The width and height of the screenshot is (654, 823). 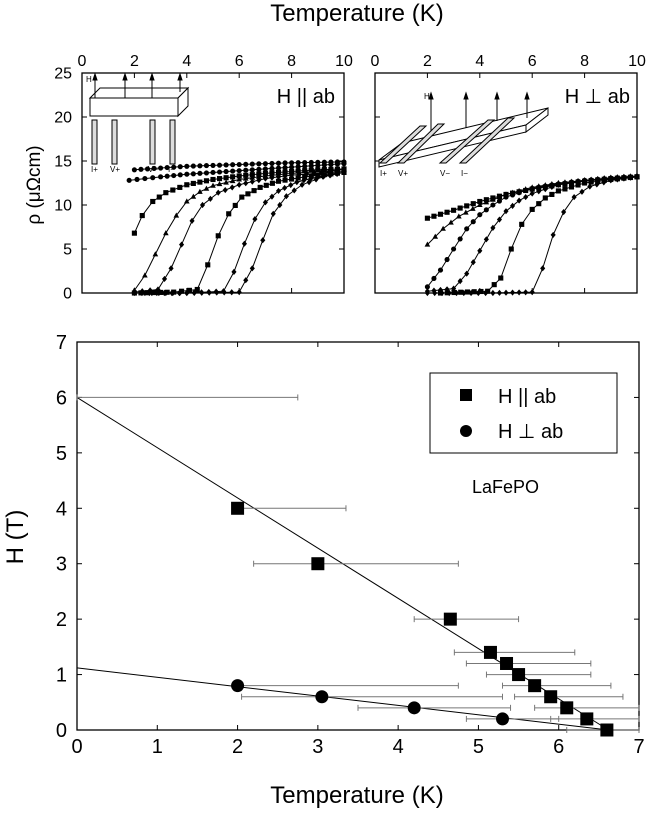 What do you see at coordinates (375, 61) in the screenshot?
I see `x-tick-label: 0` at bounding box center [375, 61].